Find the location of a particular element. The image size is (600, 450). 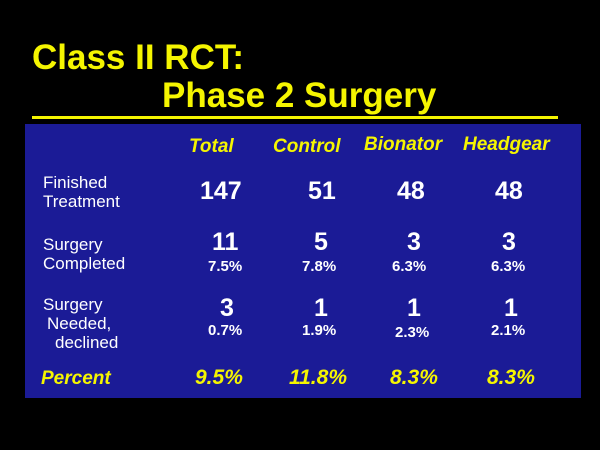

percent-headgear: 8.3% is located at coordinates (511, 377).